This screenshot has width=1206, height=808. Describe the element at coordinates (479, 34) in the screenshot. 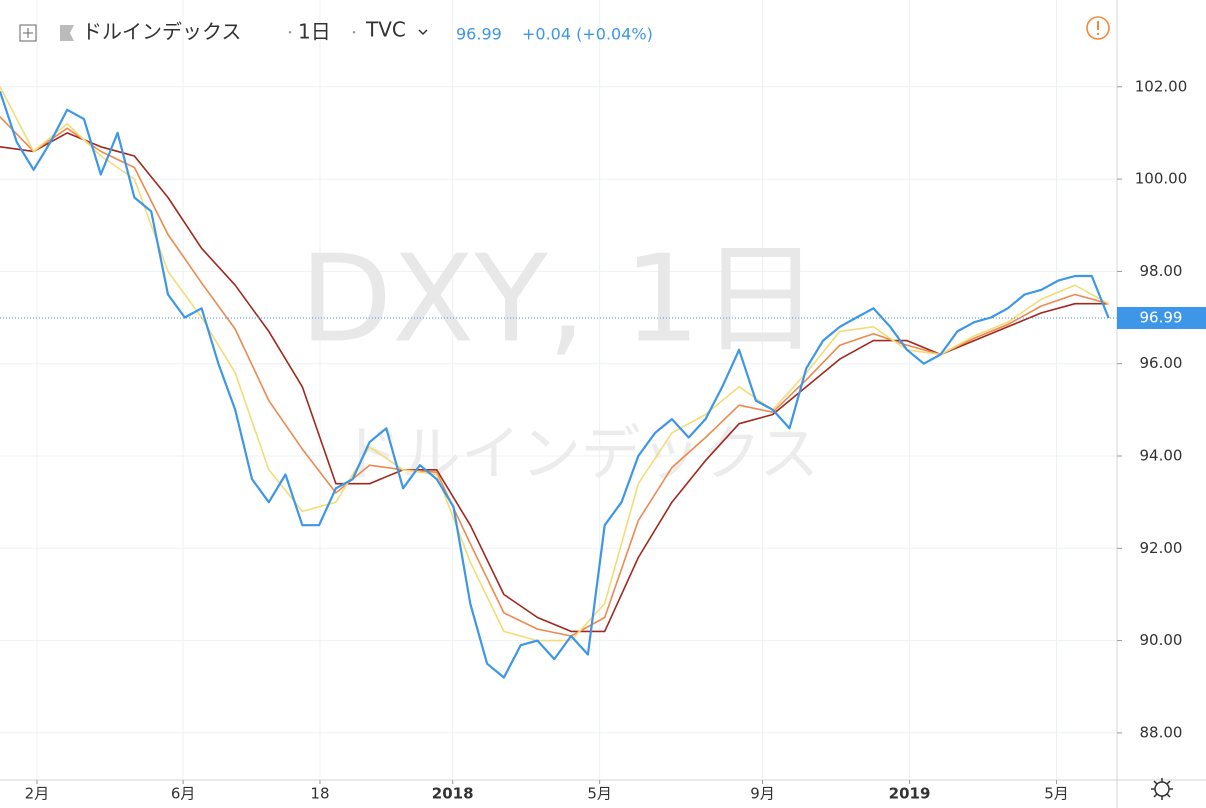

I see `price: 96.99` at that location.